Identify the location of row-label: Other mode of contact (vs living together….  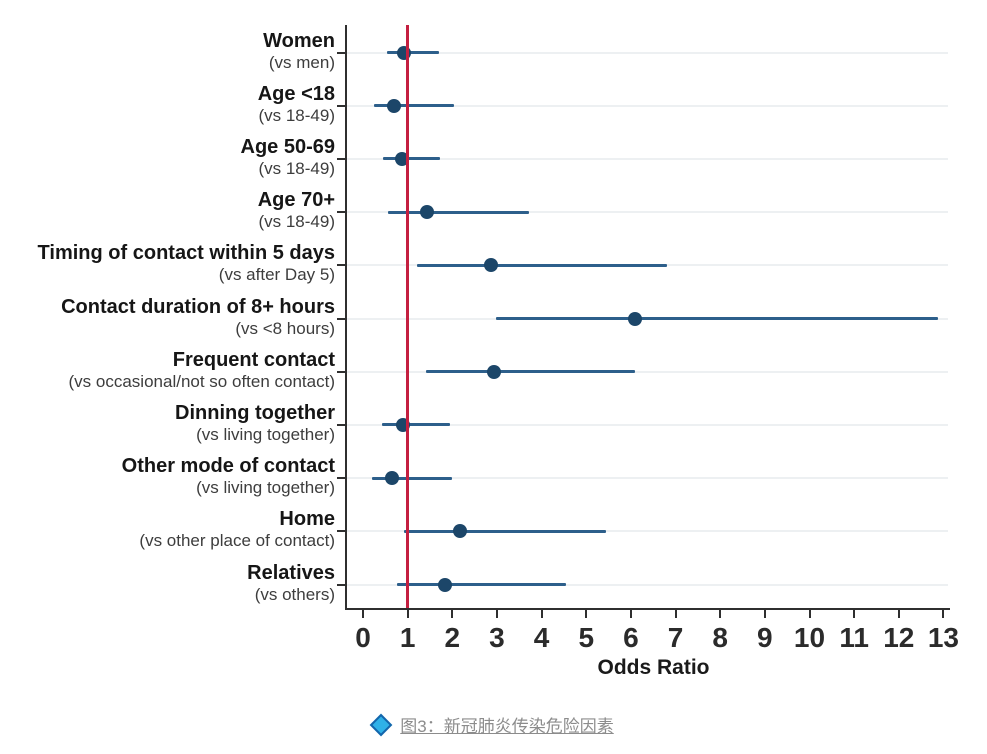
(167, 477).